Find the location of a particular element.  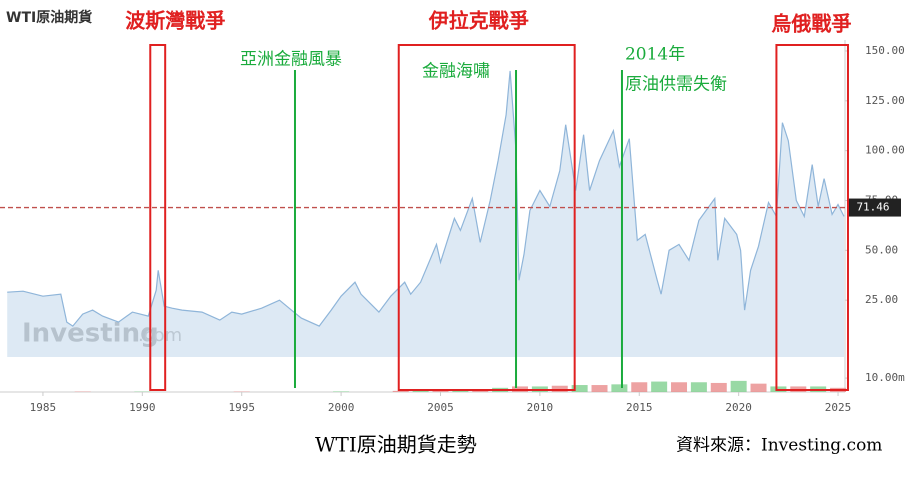

y-tick-label: 150.00 is located at coordinates (885, 50).